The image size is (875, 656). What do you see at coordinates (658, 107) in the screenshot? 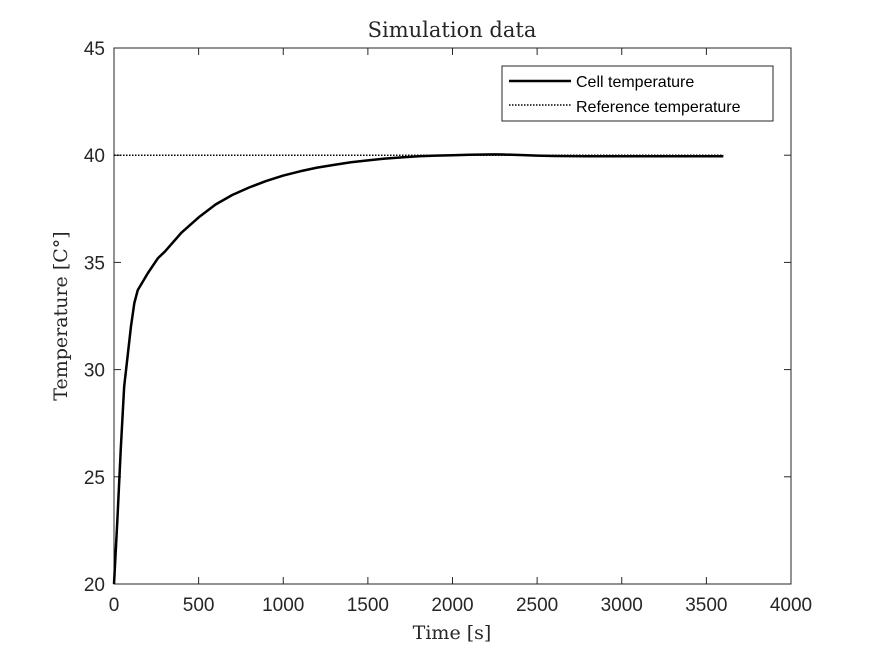
I see `legend-label-reference-temperature: Reference temperature` at bounding box center [658, 107].